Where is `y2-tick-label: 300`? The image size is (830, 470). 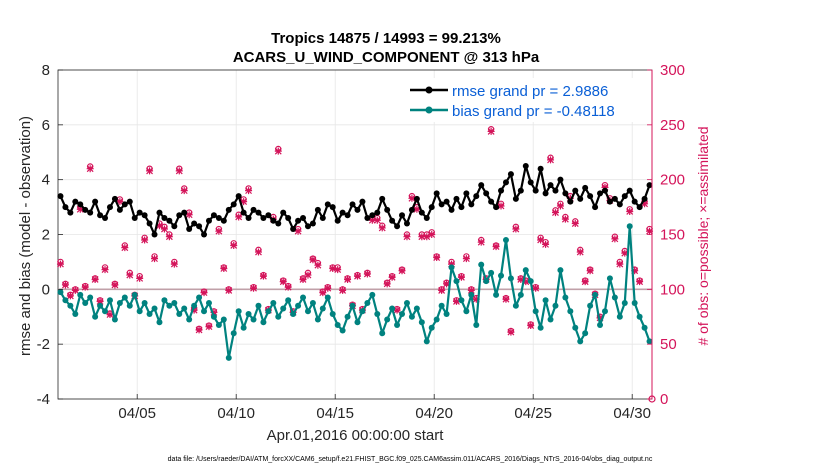 y2-tick-label: 300 is located at coordinates (672, 70).